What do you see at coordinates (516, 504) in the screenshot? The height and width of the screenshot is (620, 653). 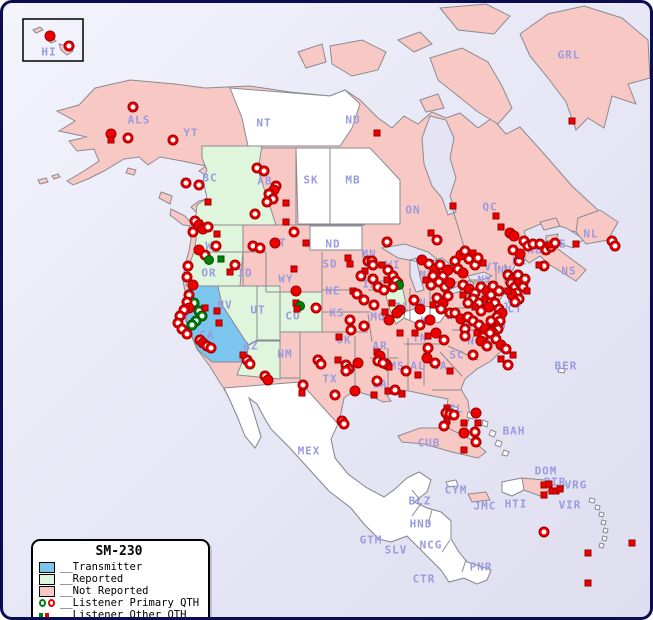 I see `region-label-hti: HTI` at bounding box center [516, 504].